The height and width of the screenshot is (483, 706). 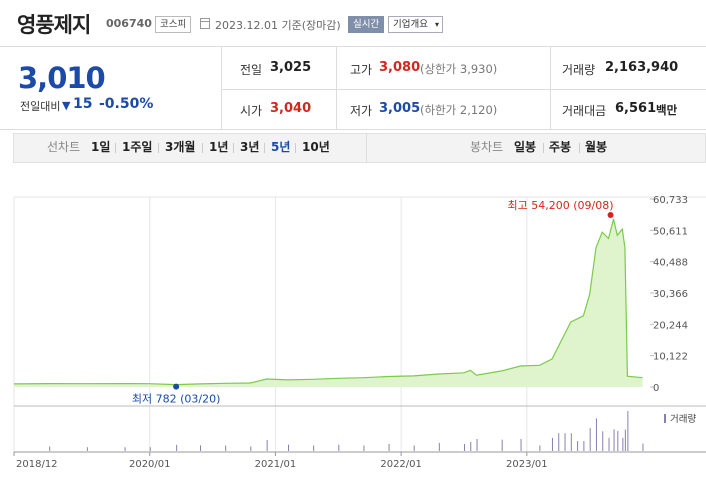 What do you see at coordinates (361, 111) in the screenshot?
I see `low-label: 저가` at bounding box center [361, 111].